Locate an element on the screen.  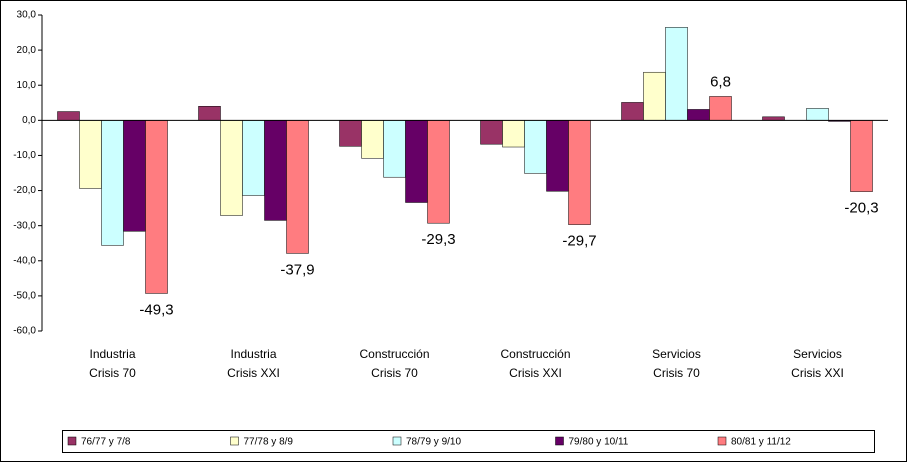
legend-label: 80/81 y 11/12 is located at coordinates (761, 442).